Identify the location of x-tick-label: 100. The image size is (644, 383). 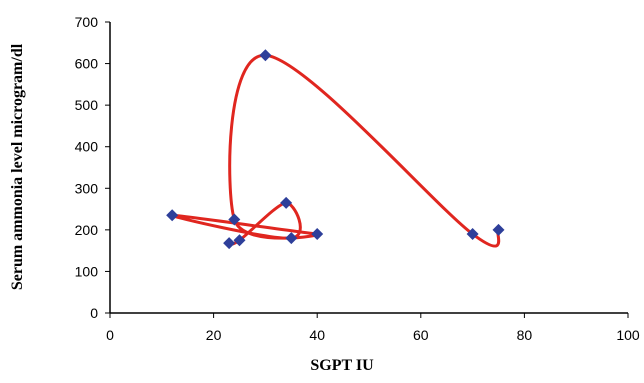
(628, 335).